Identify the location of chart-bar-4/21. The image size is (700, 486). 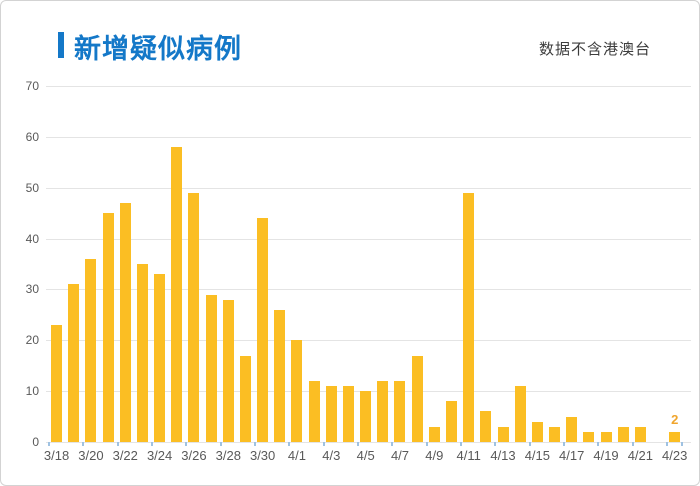
(640, 434).